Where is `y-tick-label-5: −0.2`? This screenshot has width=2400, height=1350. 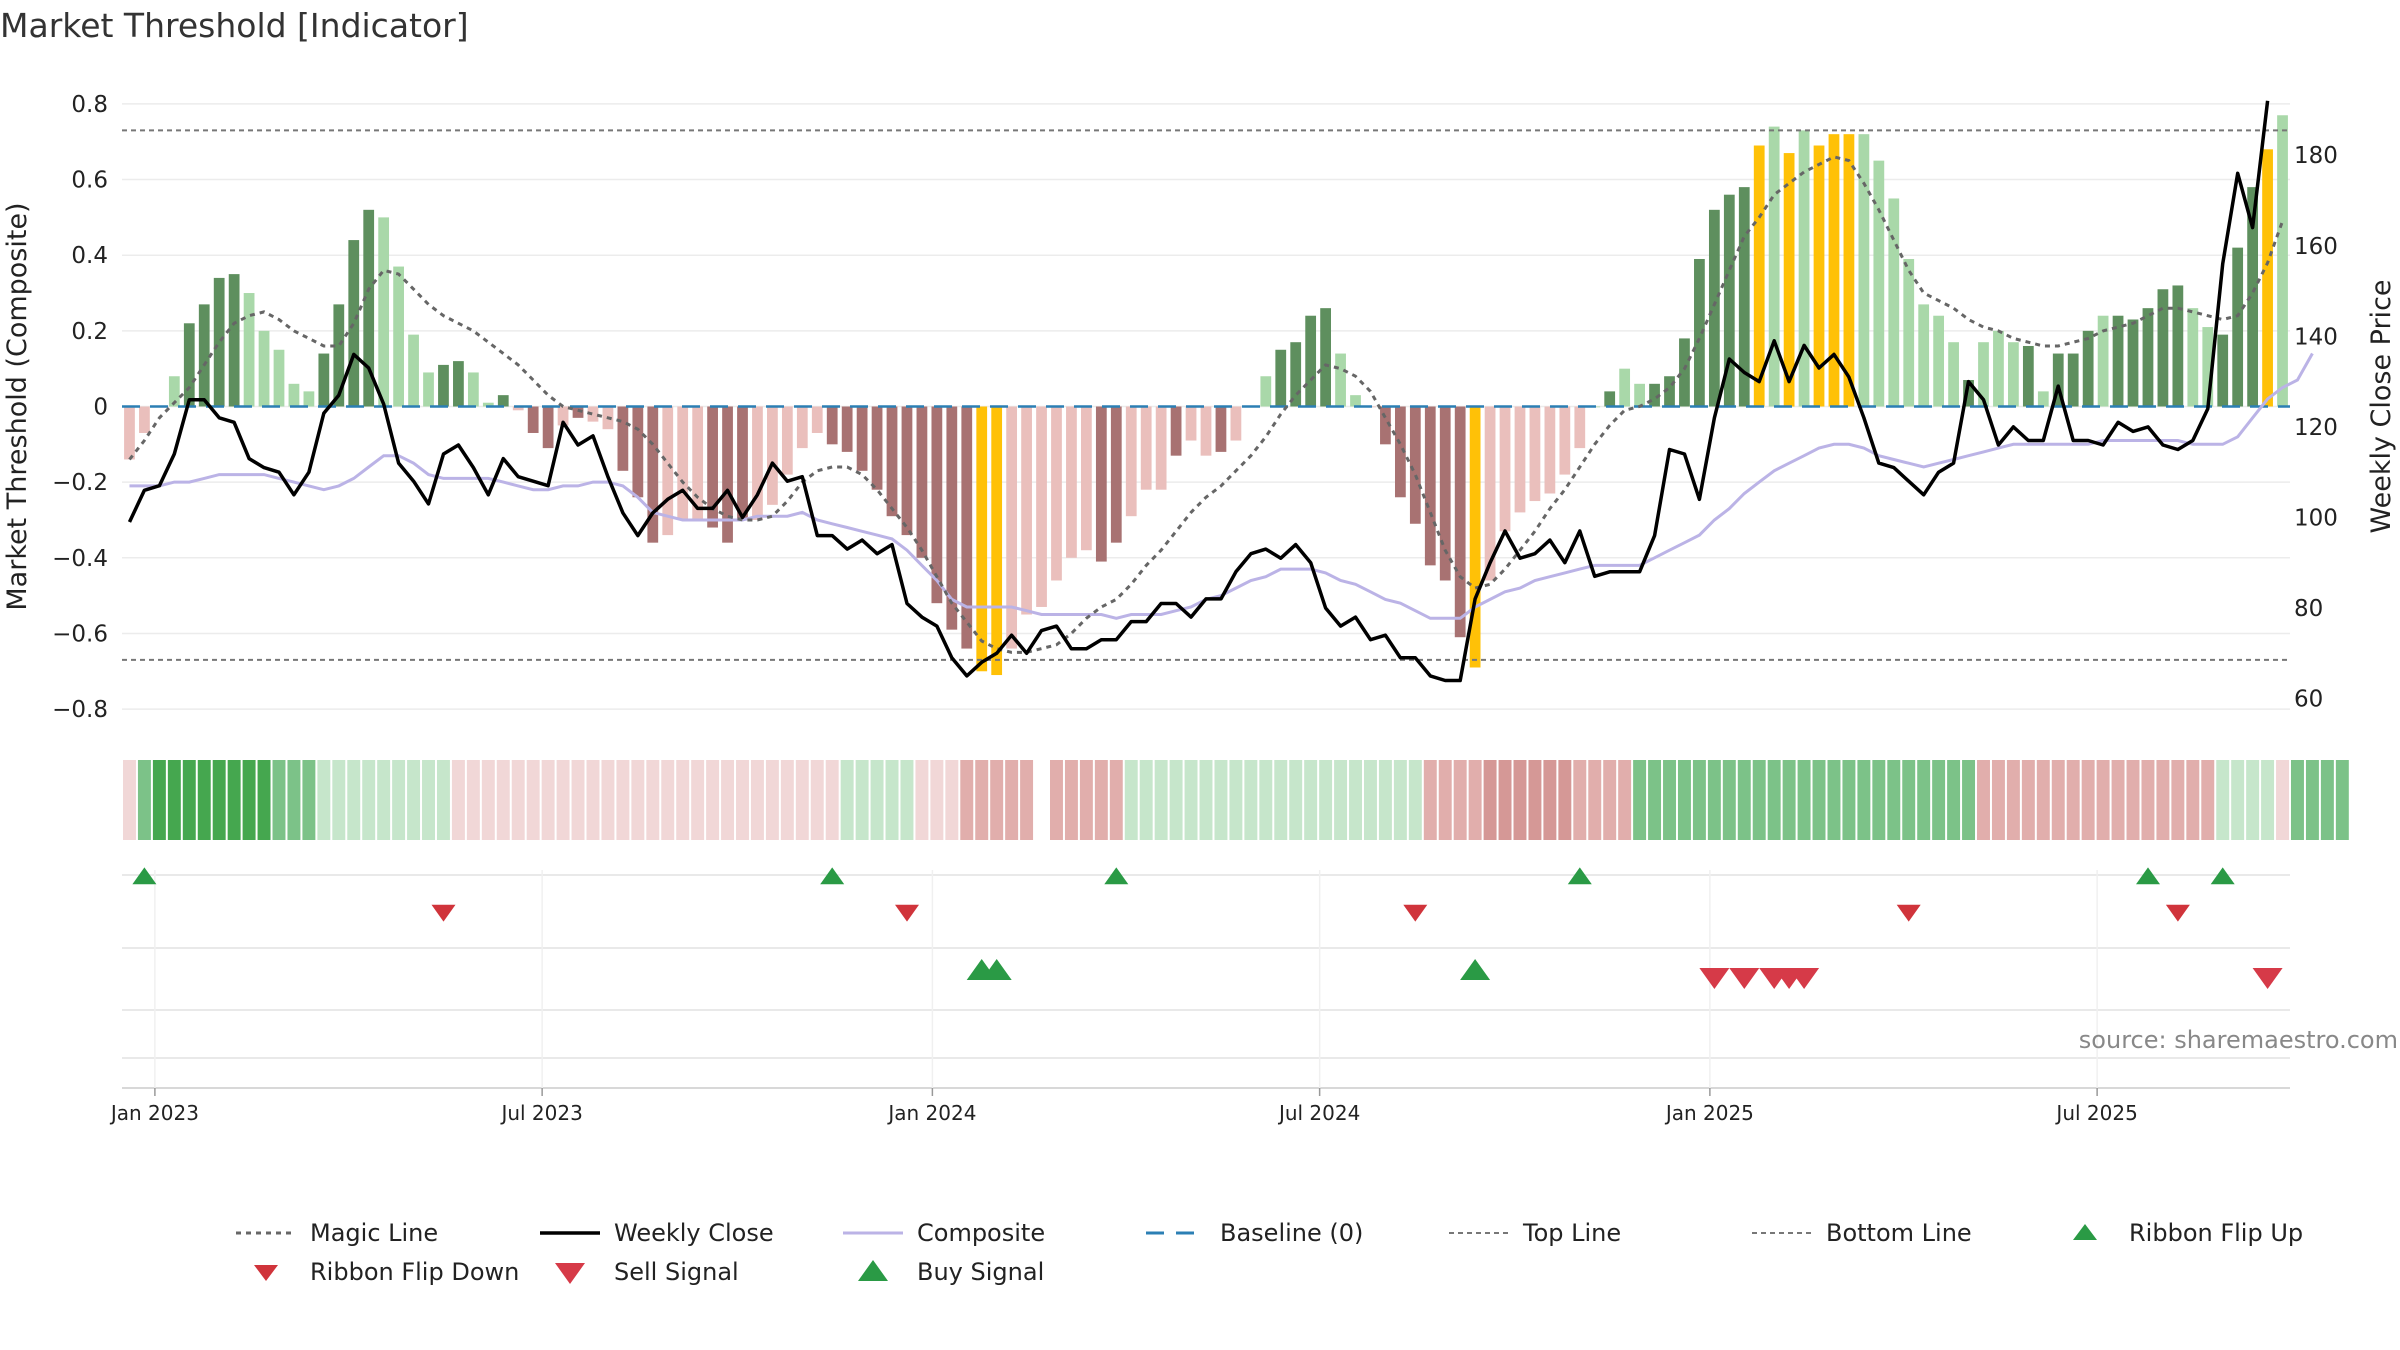 y-tick-label-5: −0.2 is located at coordinates (80, 483).